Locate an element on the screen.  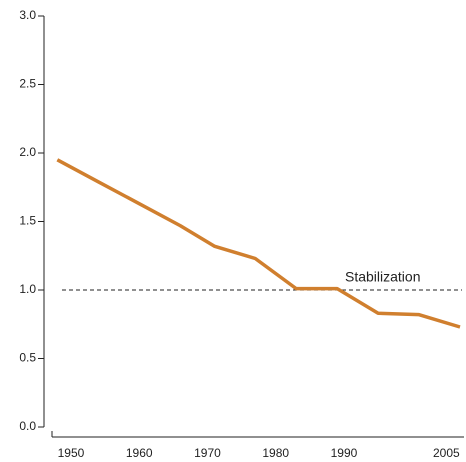
y-tick-label: 0.0 is located at coordinates (27, 426).